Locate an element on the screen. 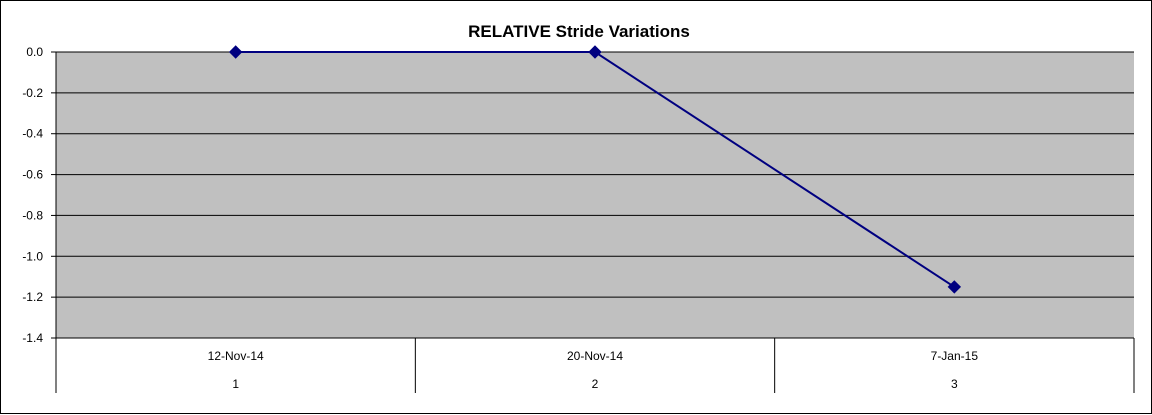 Image resolution: width=1152 pixels, height=415 pixels. x-index-label: 1 is located at coordinates (235, 384).